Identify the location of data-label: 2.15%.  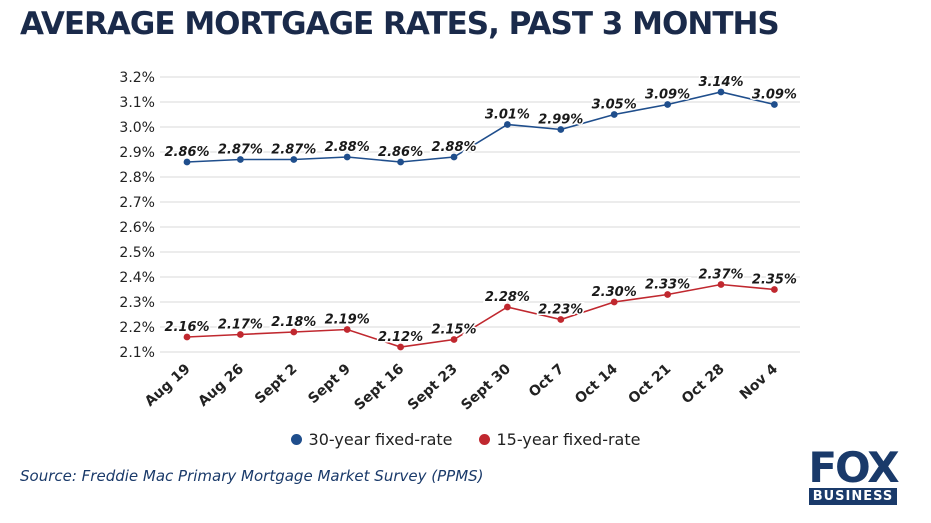
(453, 330).